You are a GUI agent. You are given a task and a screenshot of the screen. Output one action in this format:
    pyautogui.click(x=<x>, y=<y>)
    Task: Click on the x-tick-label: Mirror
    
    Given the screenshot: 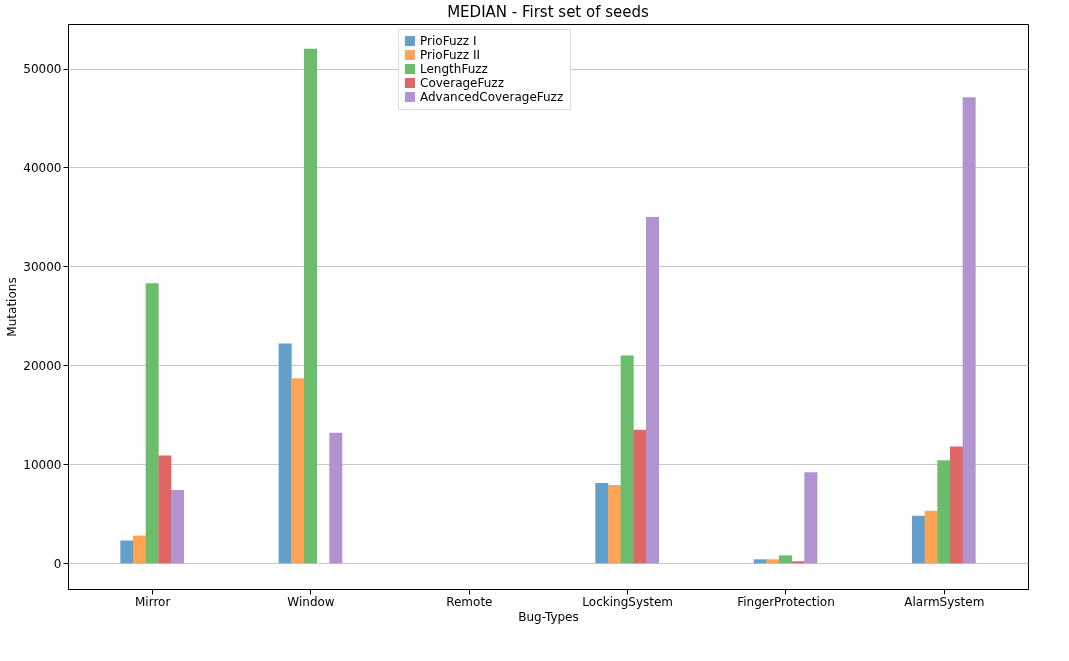 What is the action you would take?
    pyautogui.click(x=152, y=601)
    